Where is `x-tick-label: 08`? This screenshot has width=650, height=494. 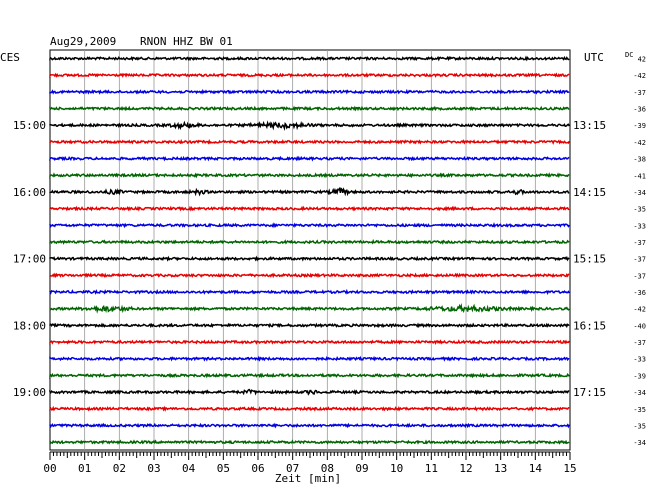 x-tick-label: 08 is located at coordinates (327, 468).